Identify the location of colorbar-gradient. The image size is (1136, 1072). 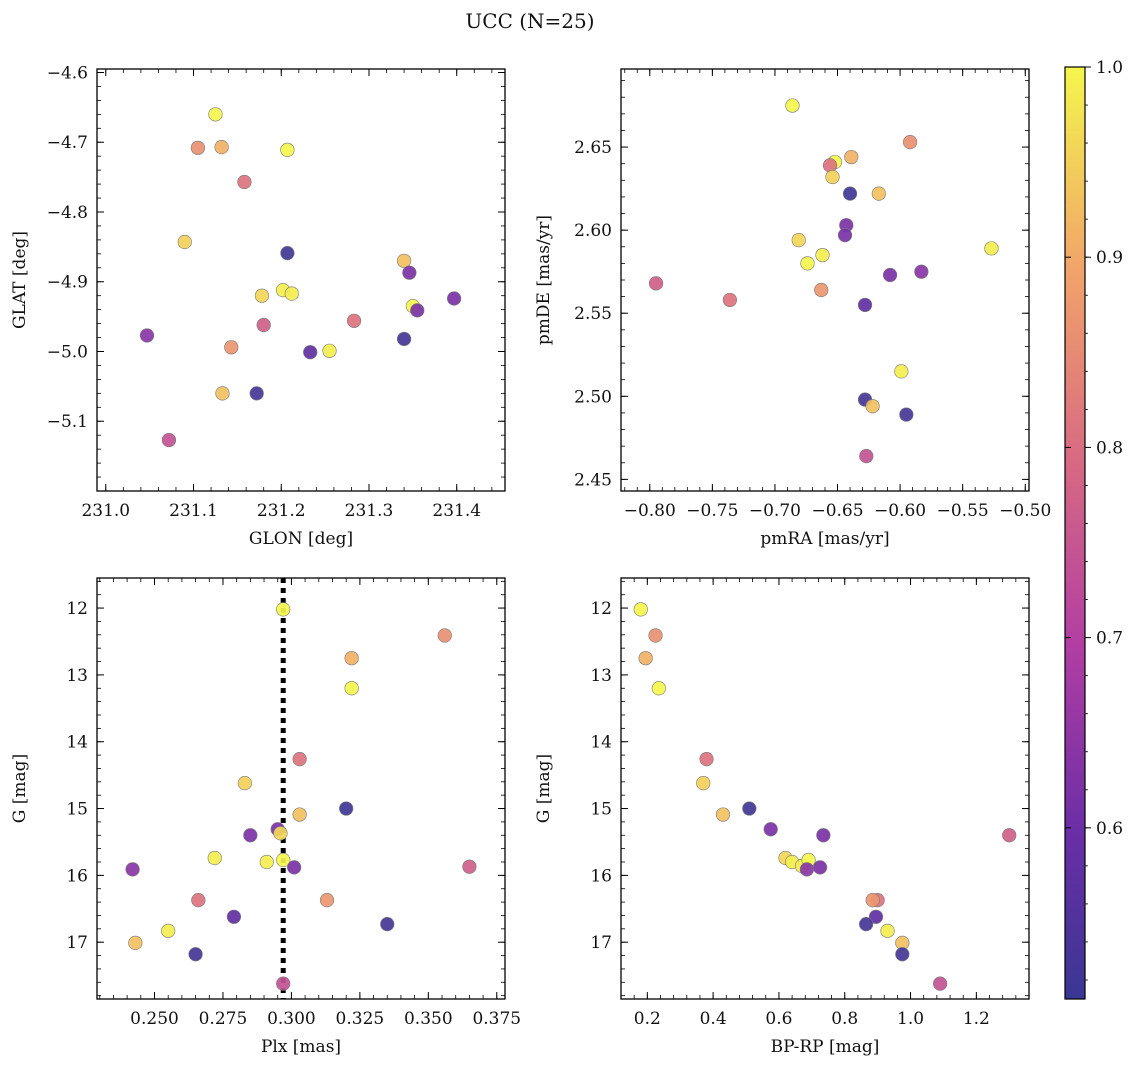
(1075, 533).